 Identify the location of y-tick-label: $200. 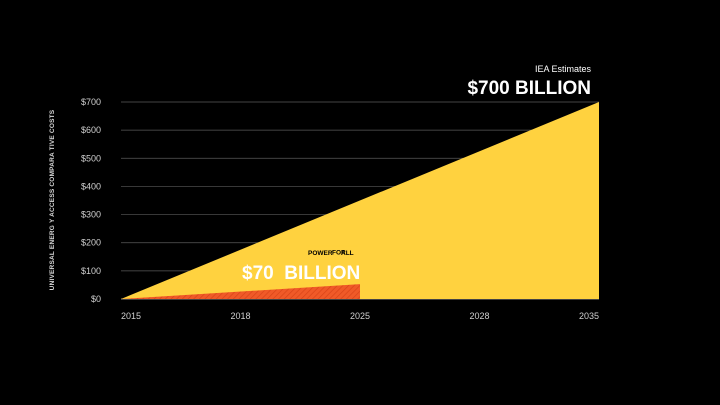
(91, 243).